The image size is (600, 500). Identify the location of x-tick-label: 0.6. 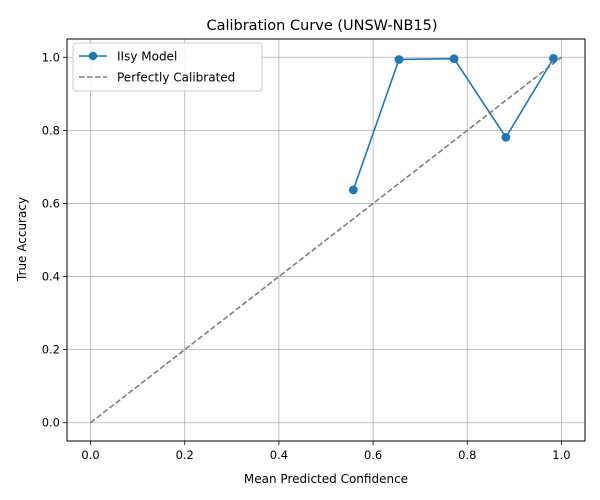
(373, 455).